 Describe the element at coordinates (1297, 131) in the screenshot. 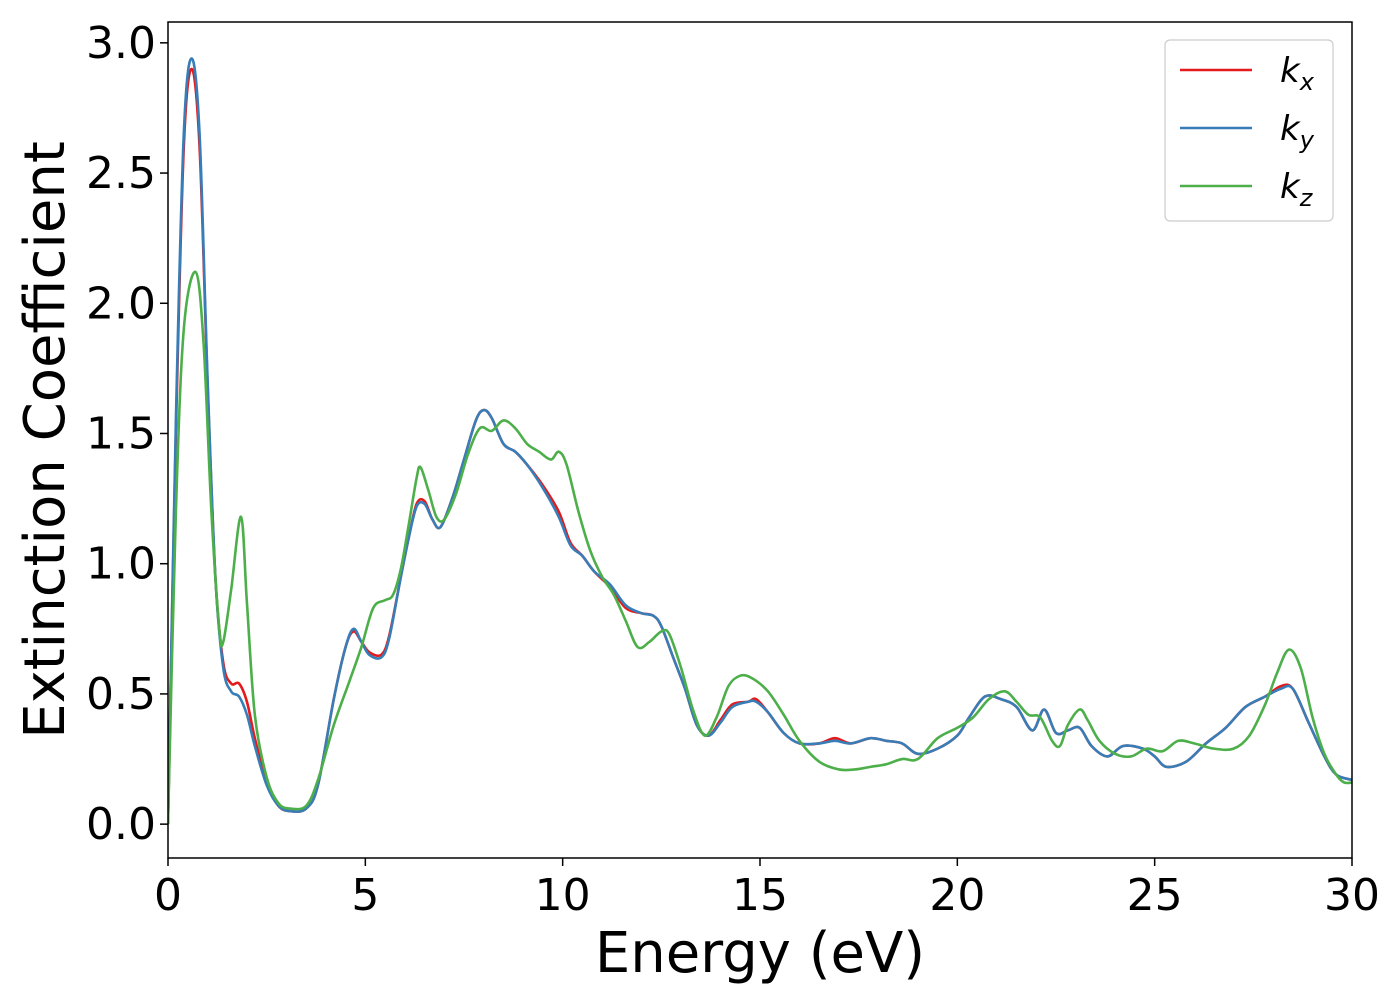

I see `legend-label-ky: ky` at that location.